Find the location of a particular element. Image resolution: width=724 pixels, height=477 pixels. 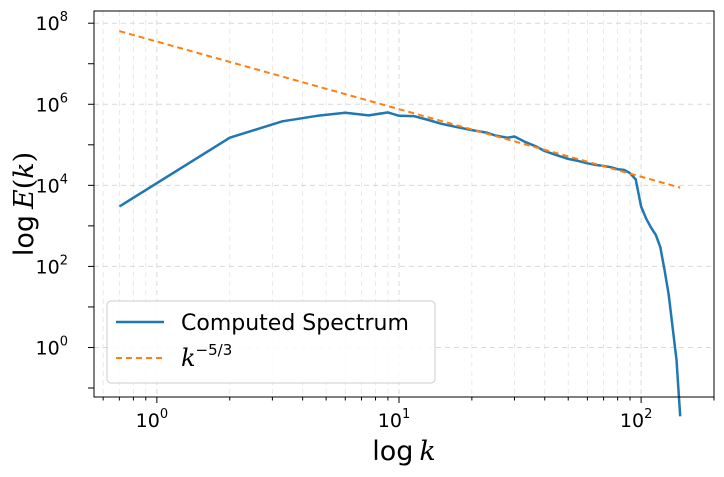

legend-power-law-base: k is located at coordinates (188, 358).